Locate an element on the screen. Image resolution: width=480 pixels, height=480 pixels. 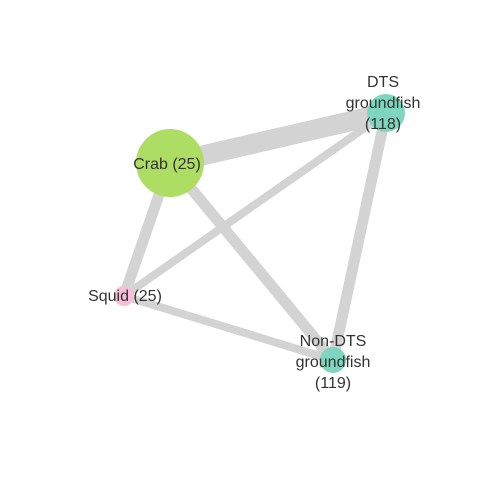
edge-squid-nondts is located at coordinates (228, 328).